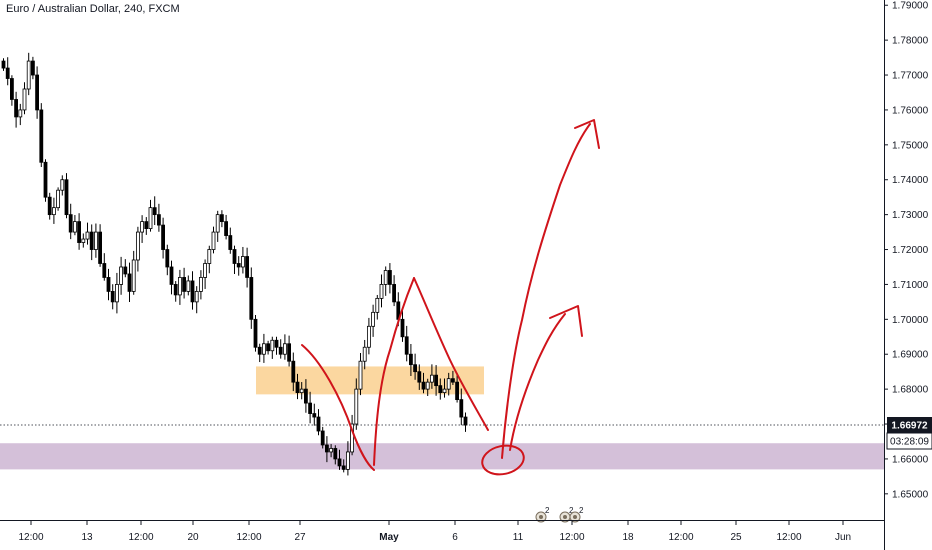 The height and width of the screenshot is (550, 932). I want to click on price-badges: 1.66972 03:28:09, so click(909, 433).